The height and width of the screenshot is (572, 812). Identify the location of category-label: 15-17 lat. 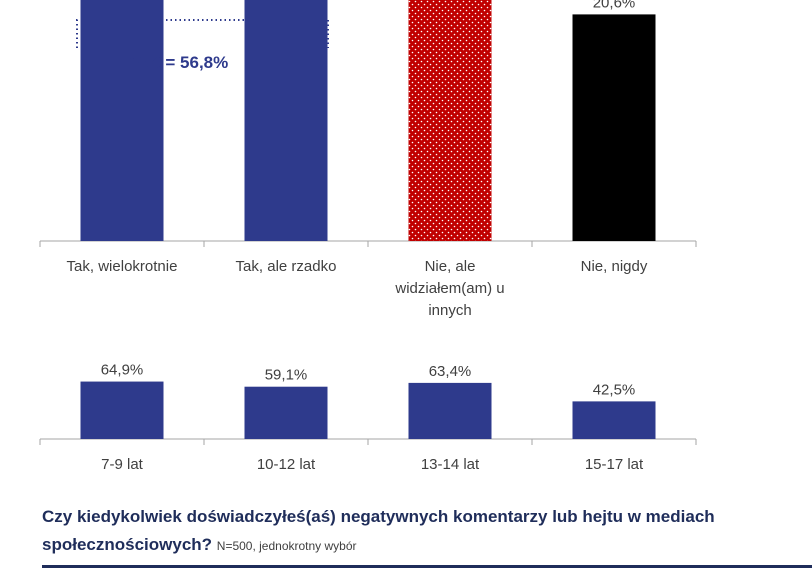
(614, 464).